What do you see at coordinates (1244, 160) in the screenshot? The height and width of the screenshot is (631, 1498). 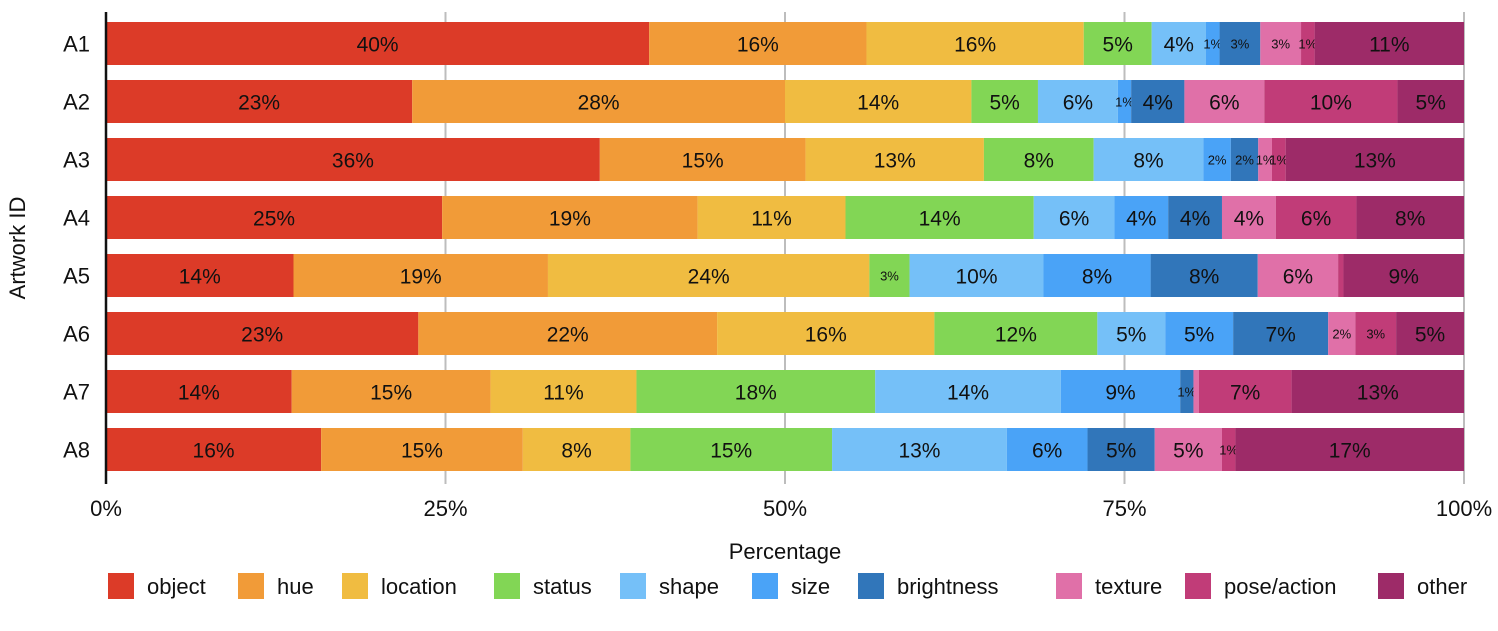 I see `data-label: 2%` at bounding box center [1244, 160].